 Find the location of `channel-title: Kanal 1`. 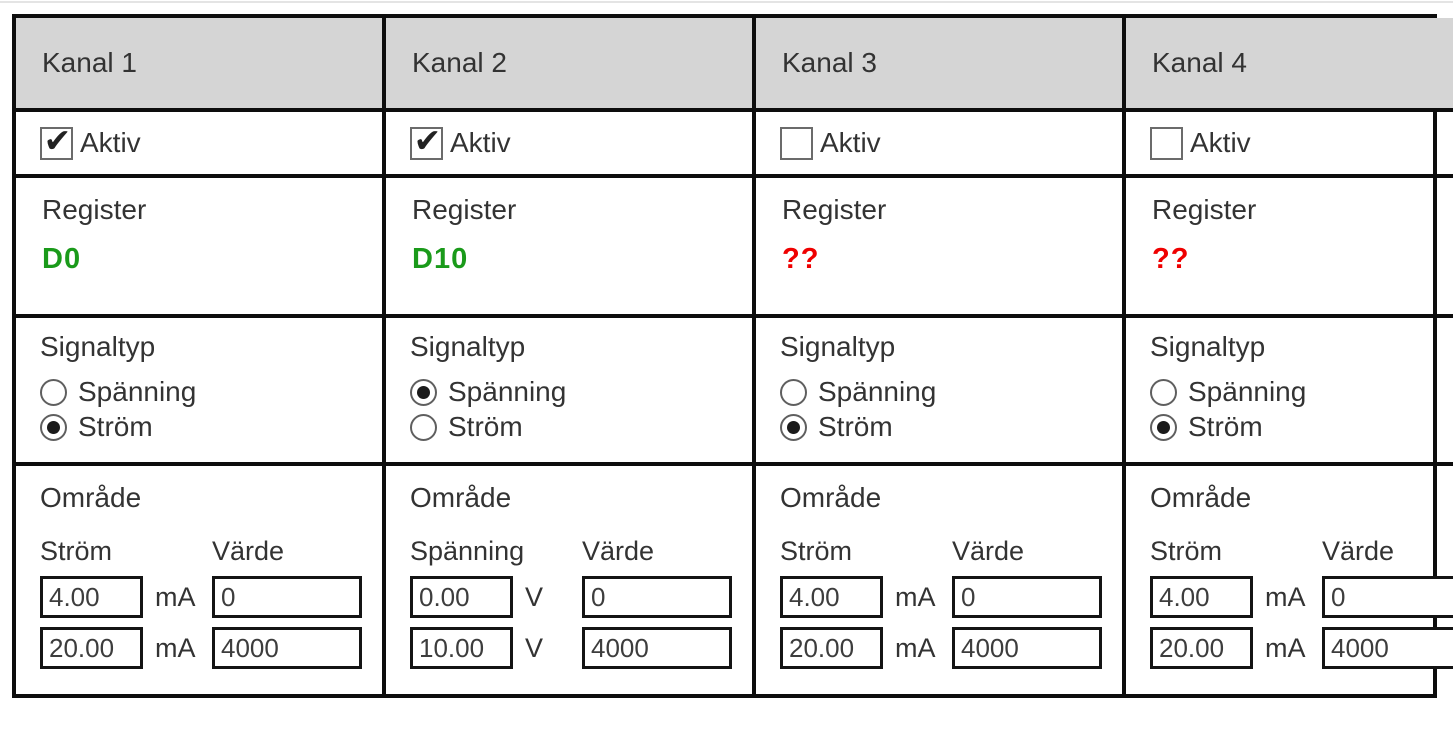

channel-title: Kanal 1 is located at coordinates (89, 62).